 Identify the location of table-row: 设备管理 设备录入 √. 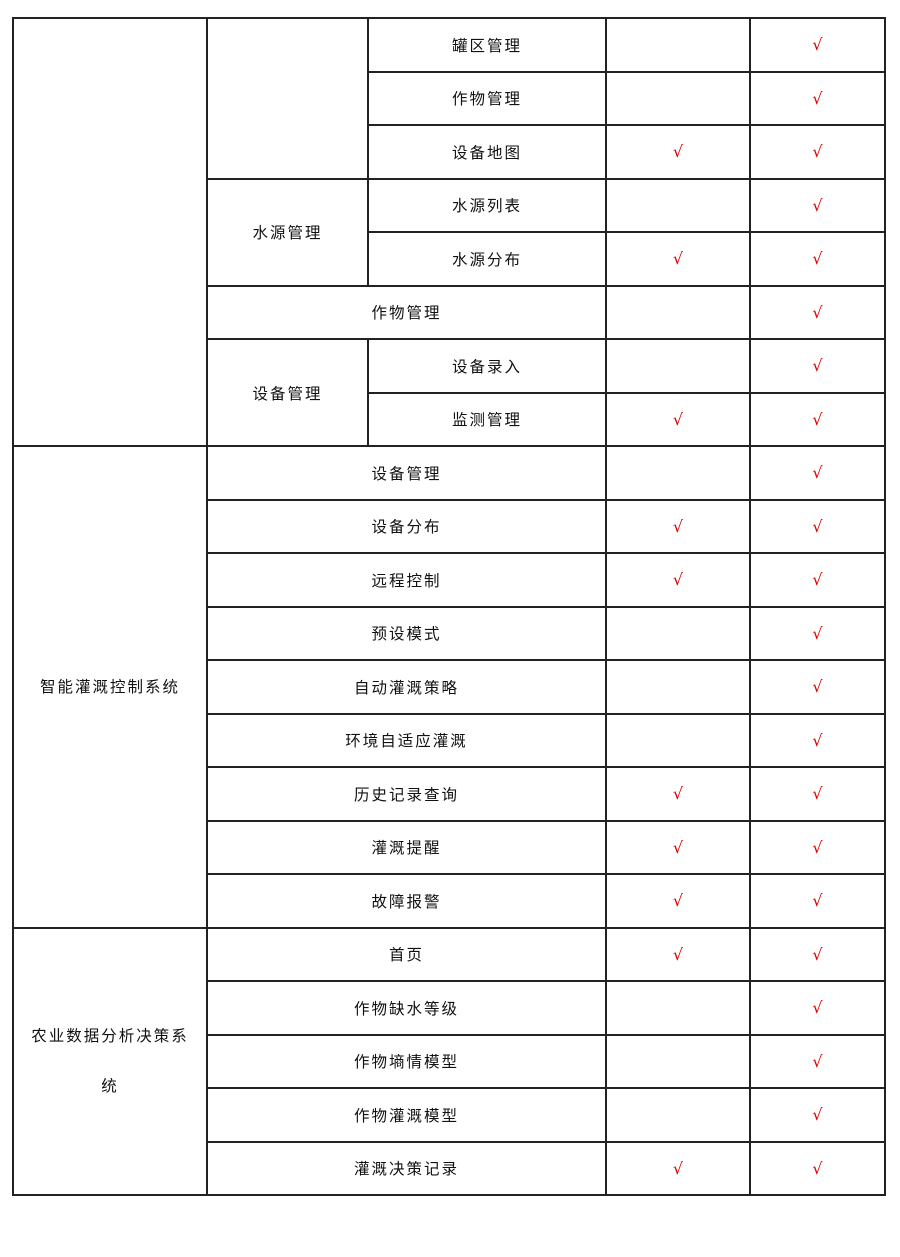
(449, 392).